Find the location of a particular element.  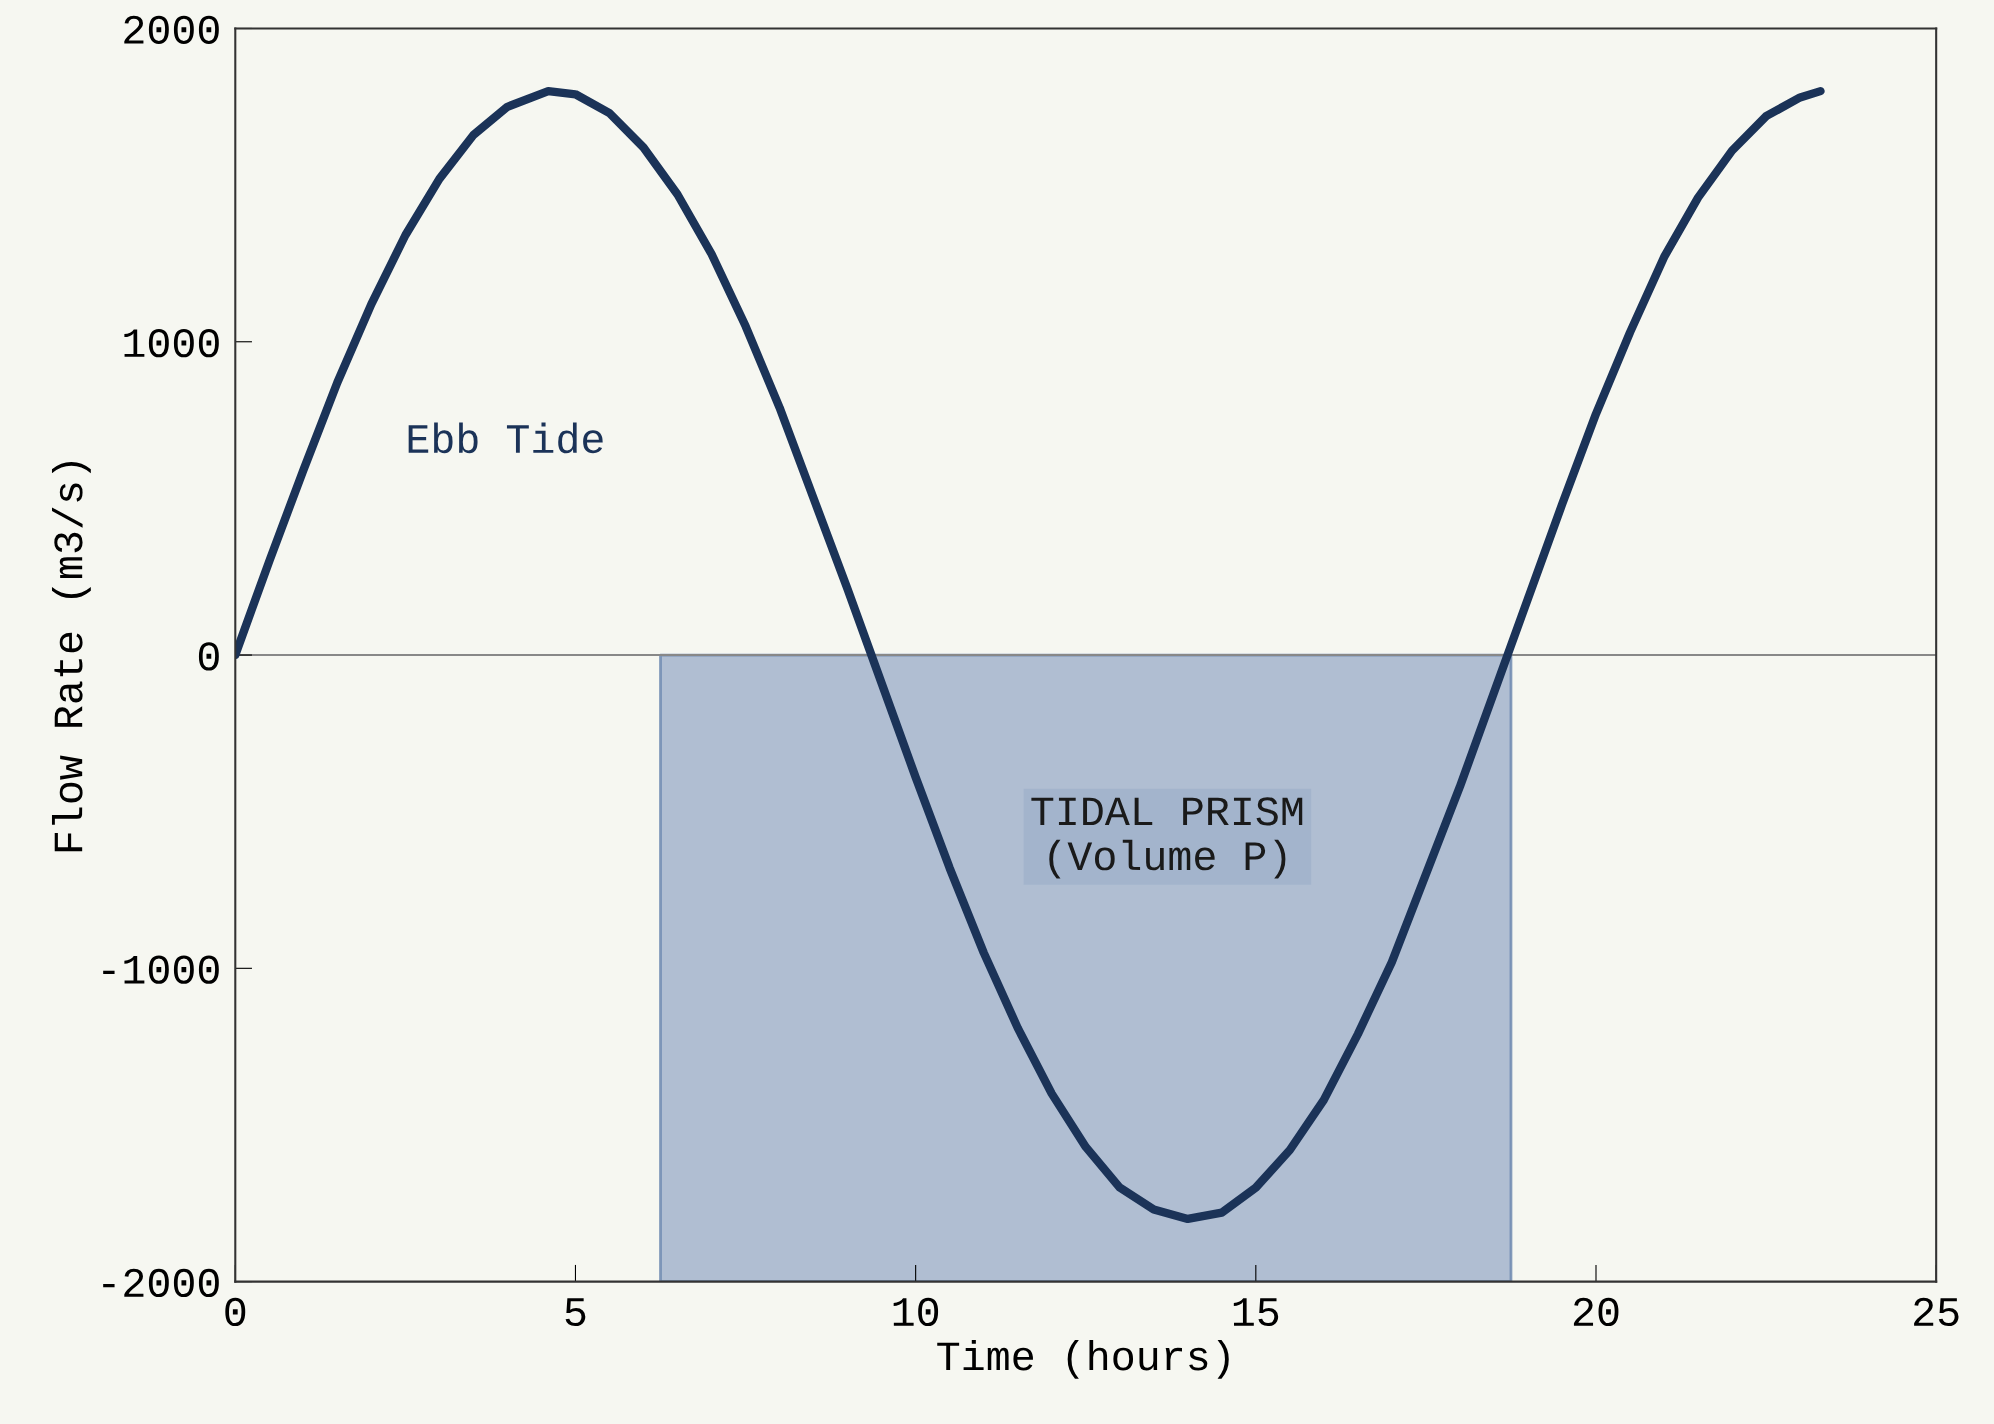

annotation: Ebb Tide is located at coordinates (505, 438).